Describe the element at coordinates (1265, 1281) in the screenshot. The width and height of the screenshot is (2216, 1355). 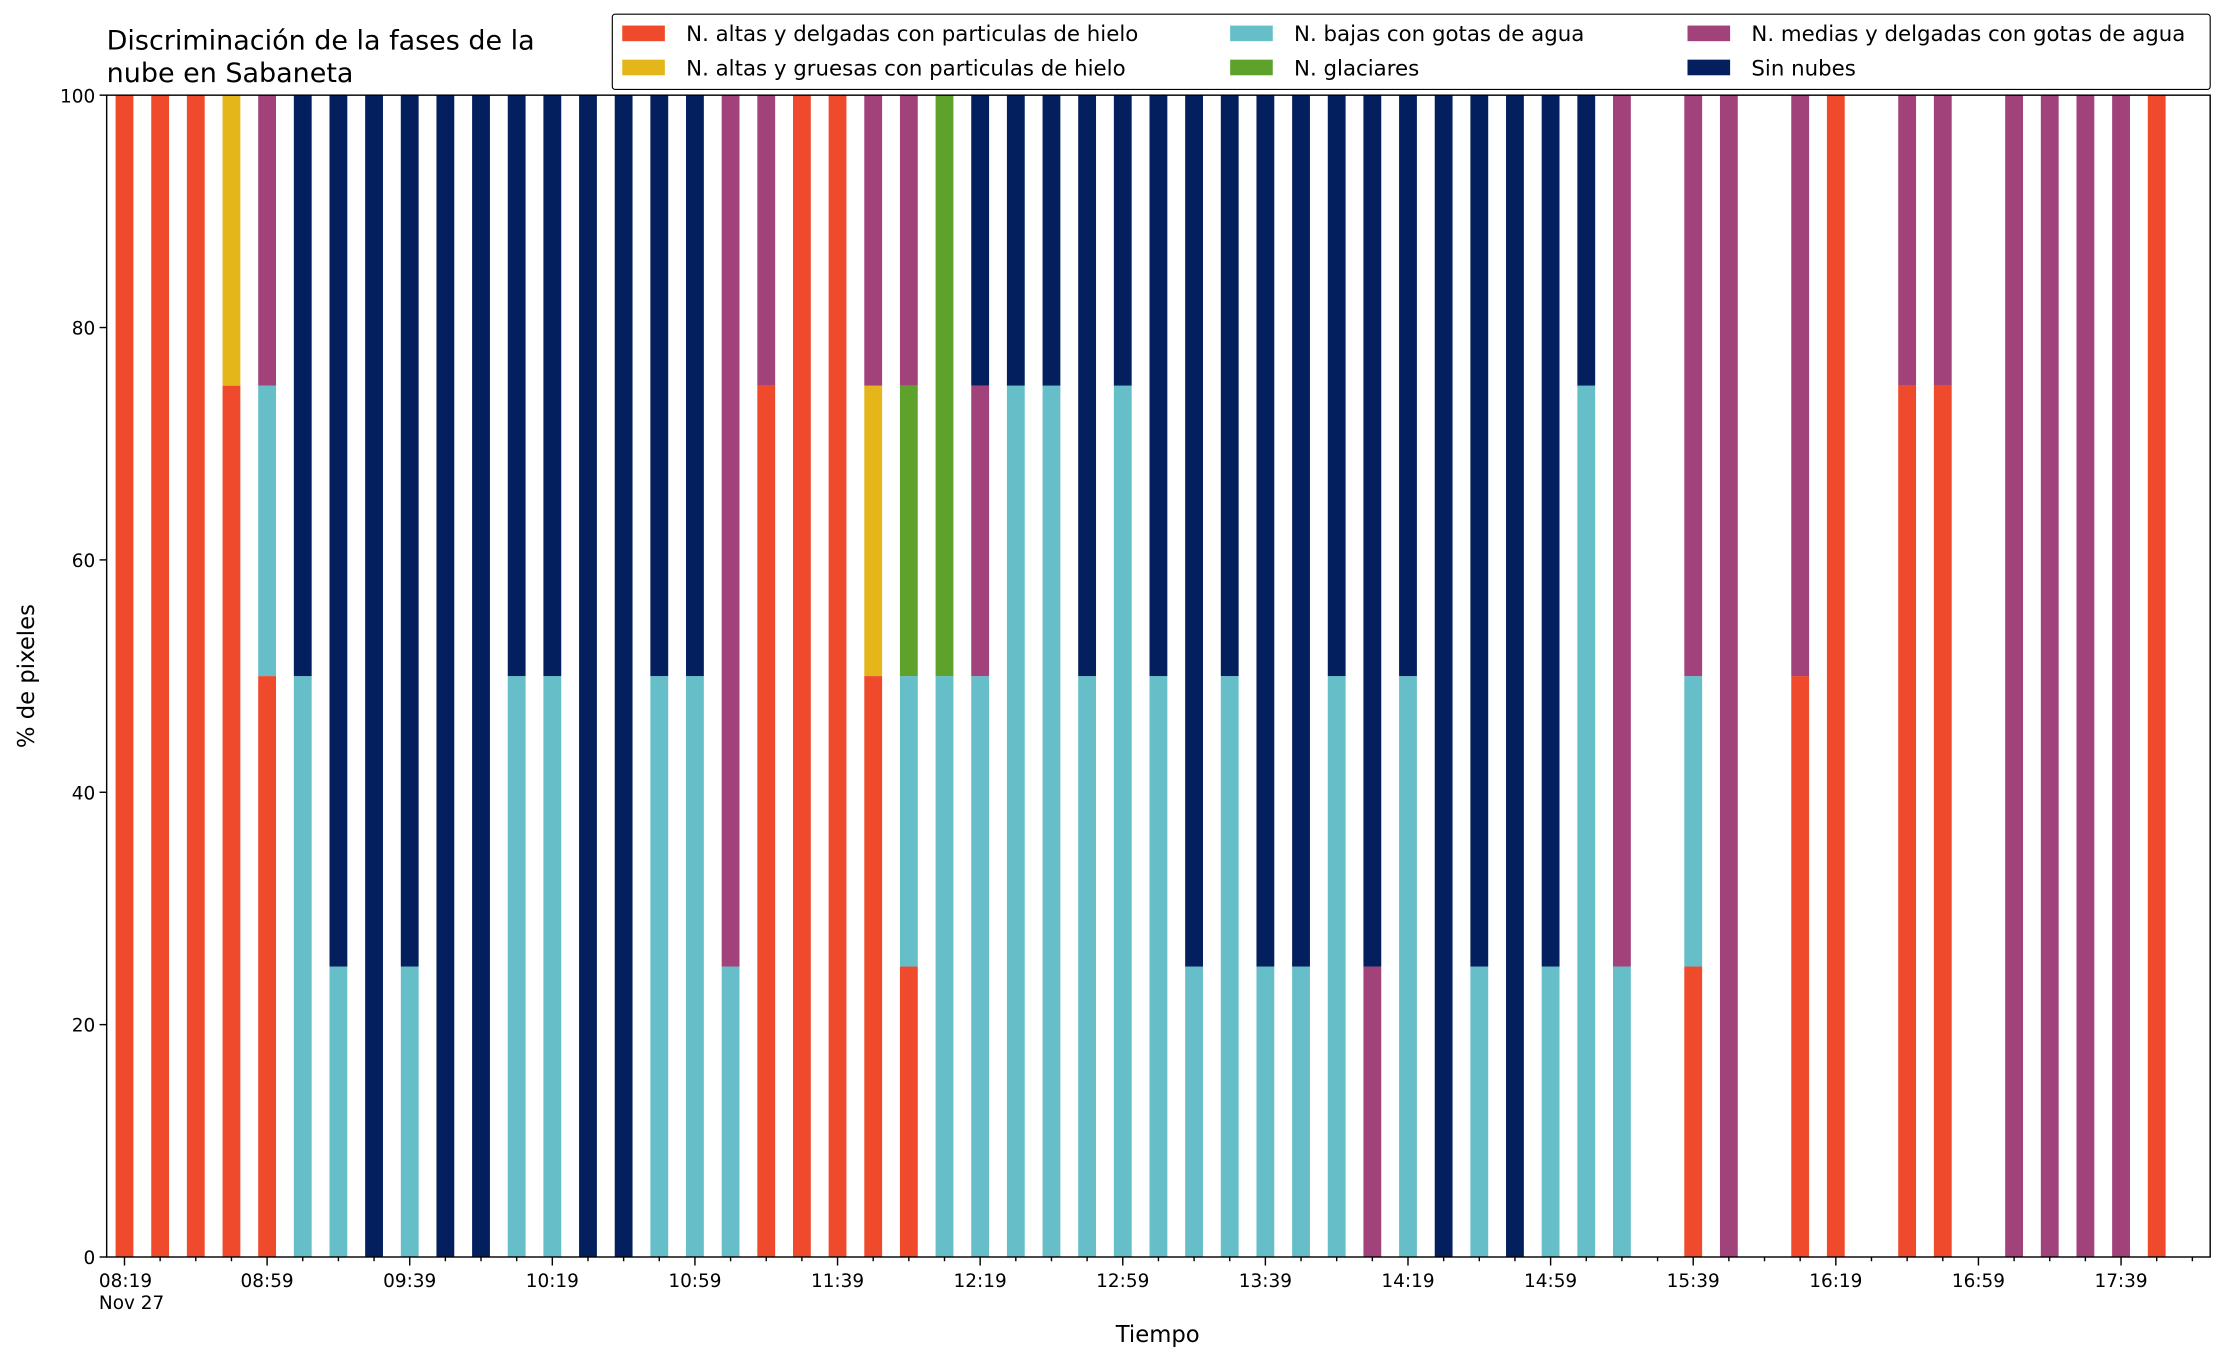
I see `x-tick-label: 13:39` at that location.